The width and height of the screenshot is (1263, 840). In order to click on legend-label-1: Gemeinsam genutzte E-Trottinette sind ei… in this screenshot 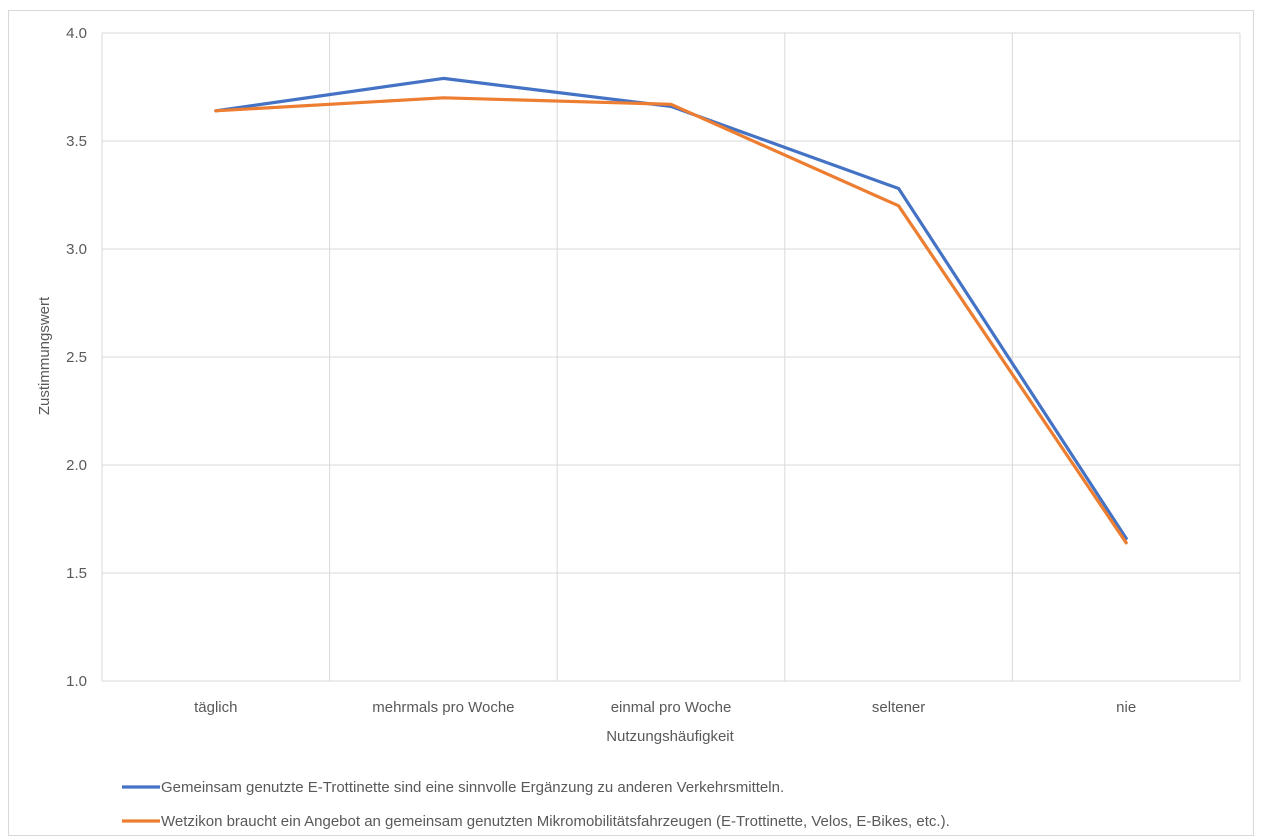, I will do `click(472, 787)`.